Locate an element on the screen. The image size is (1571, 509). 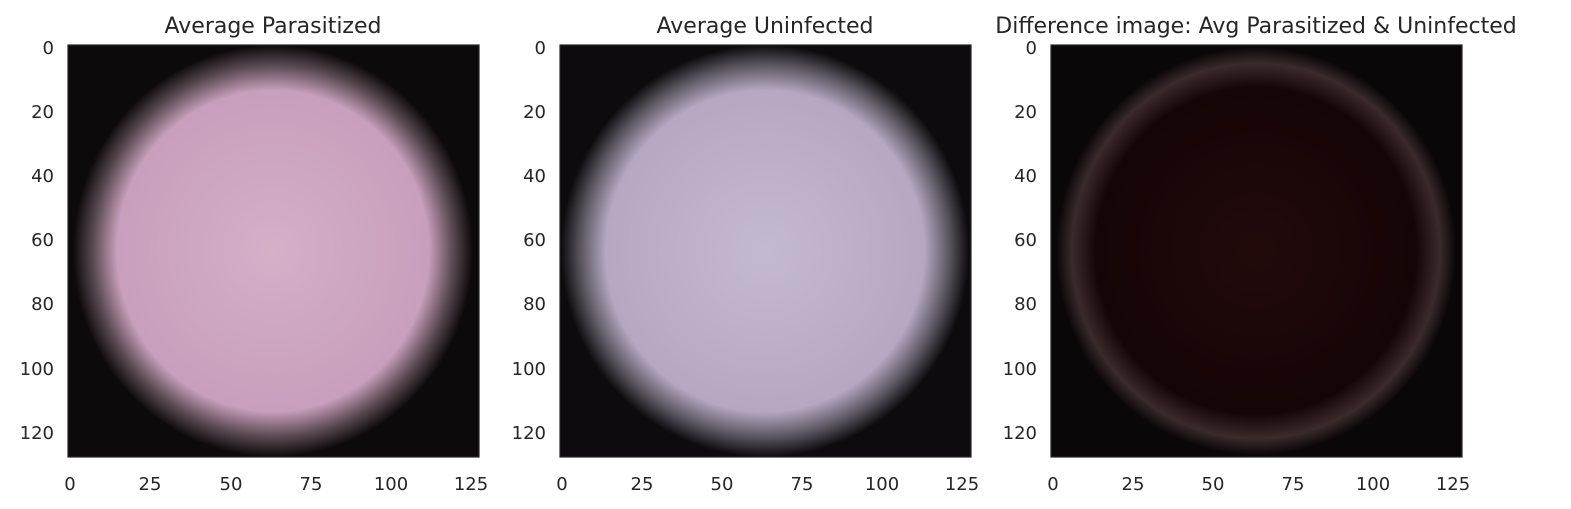
panel-title: Average Parasitized is located at coordinates (273, 26).